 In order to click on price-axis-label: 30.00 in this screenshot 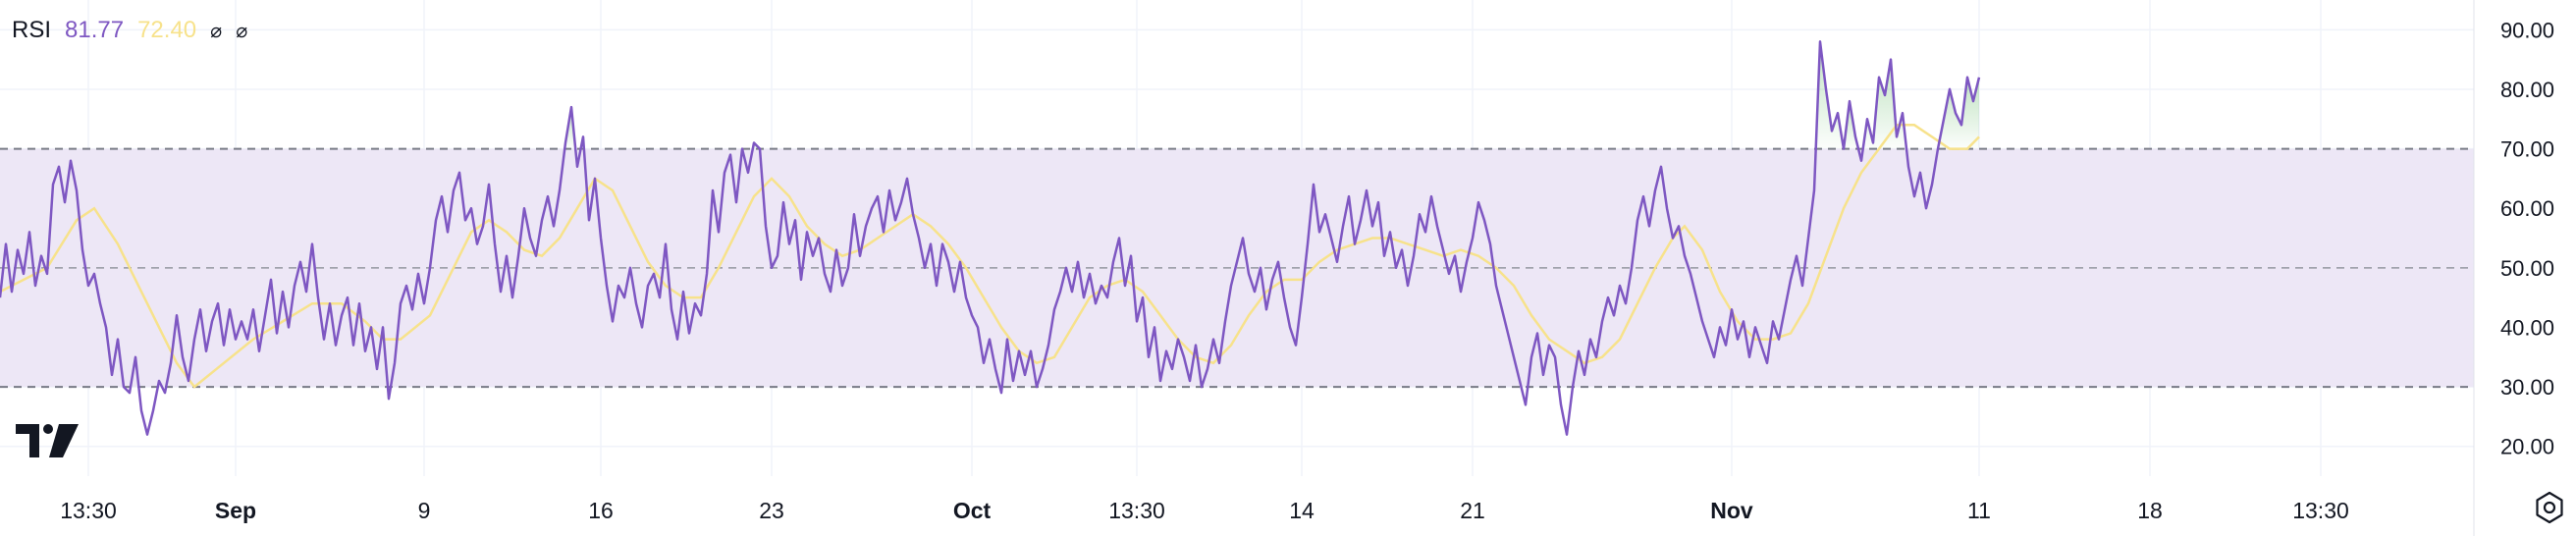, I will do `click(2527, 388)`.